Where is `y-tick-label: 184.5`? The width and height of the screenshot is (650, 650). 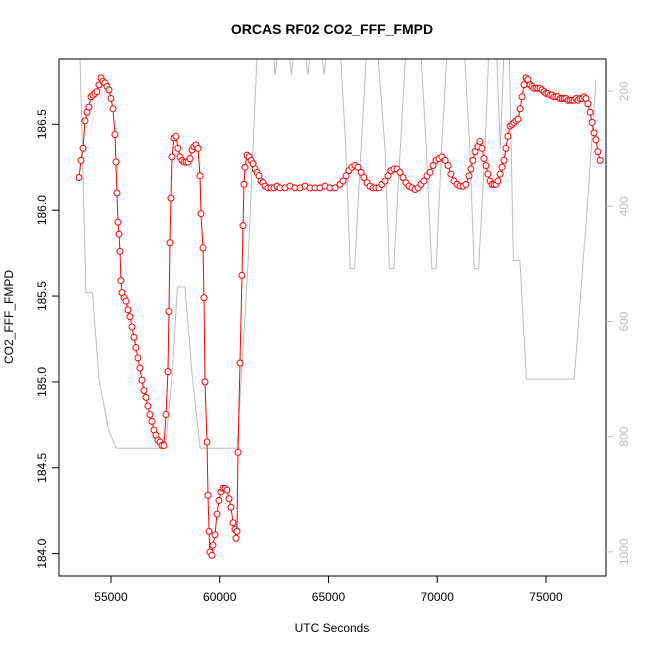 y-tick-label: 184.5 is located at coordinates (42, 467).